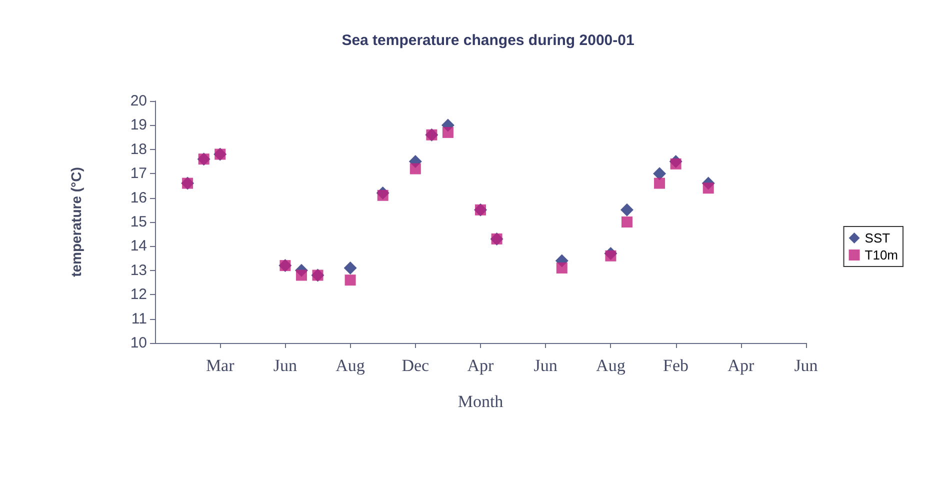 This screenshot has height=497, width=925. Describe the element at coordinates (138, 125) in the screenshot. I see `y-tick-label: 19` at that location.